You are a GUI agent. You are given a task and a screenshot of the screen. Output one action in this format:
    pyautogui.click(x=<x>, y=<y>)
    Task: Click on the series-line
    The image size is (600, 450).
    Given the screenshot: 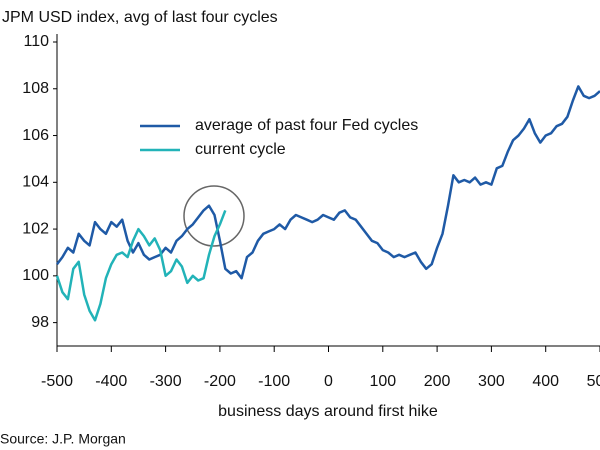 What is the action you would take?
    pyautogui.click(x=141, y=265)
    